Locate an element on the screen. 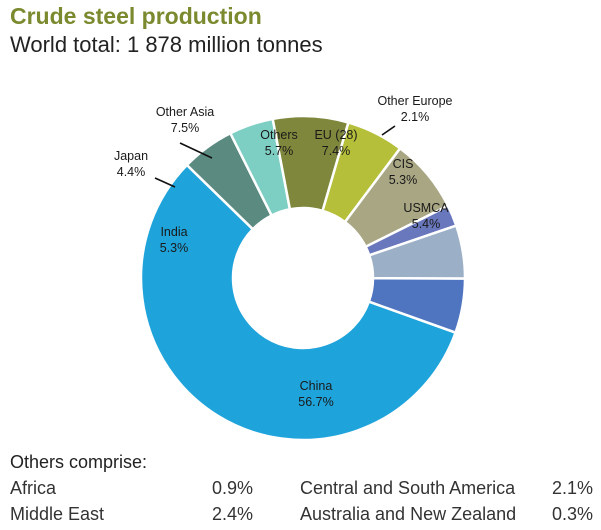  value-label-other-europe: 2.1% is located at coordinates (415, 117).